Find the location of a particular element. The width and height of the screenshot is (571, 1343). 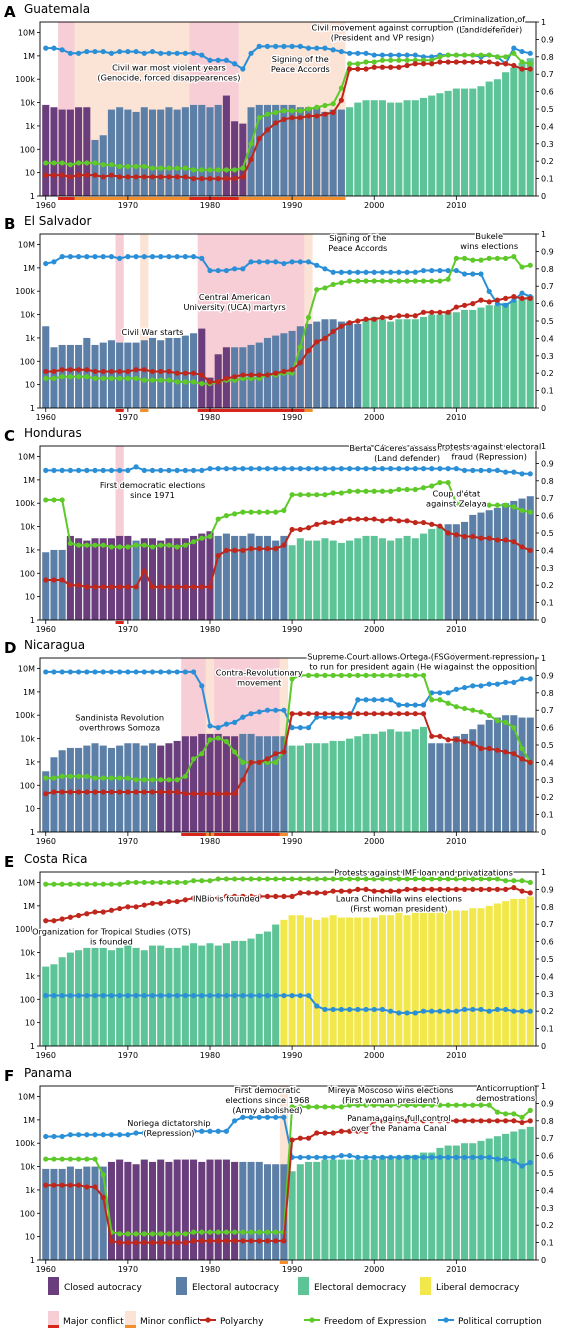

minor-conflict-mark is located at coordinates (283, 834).